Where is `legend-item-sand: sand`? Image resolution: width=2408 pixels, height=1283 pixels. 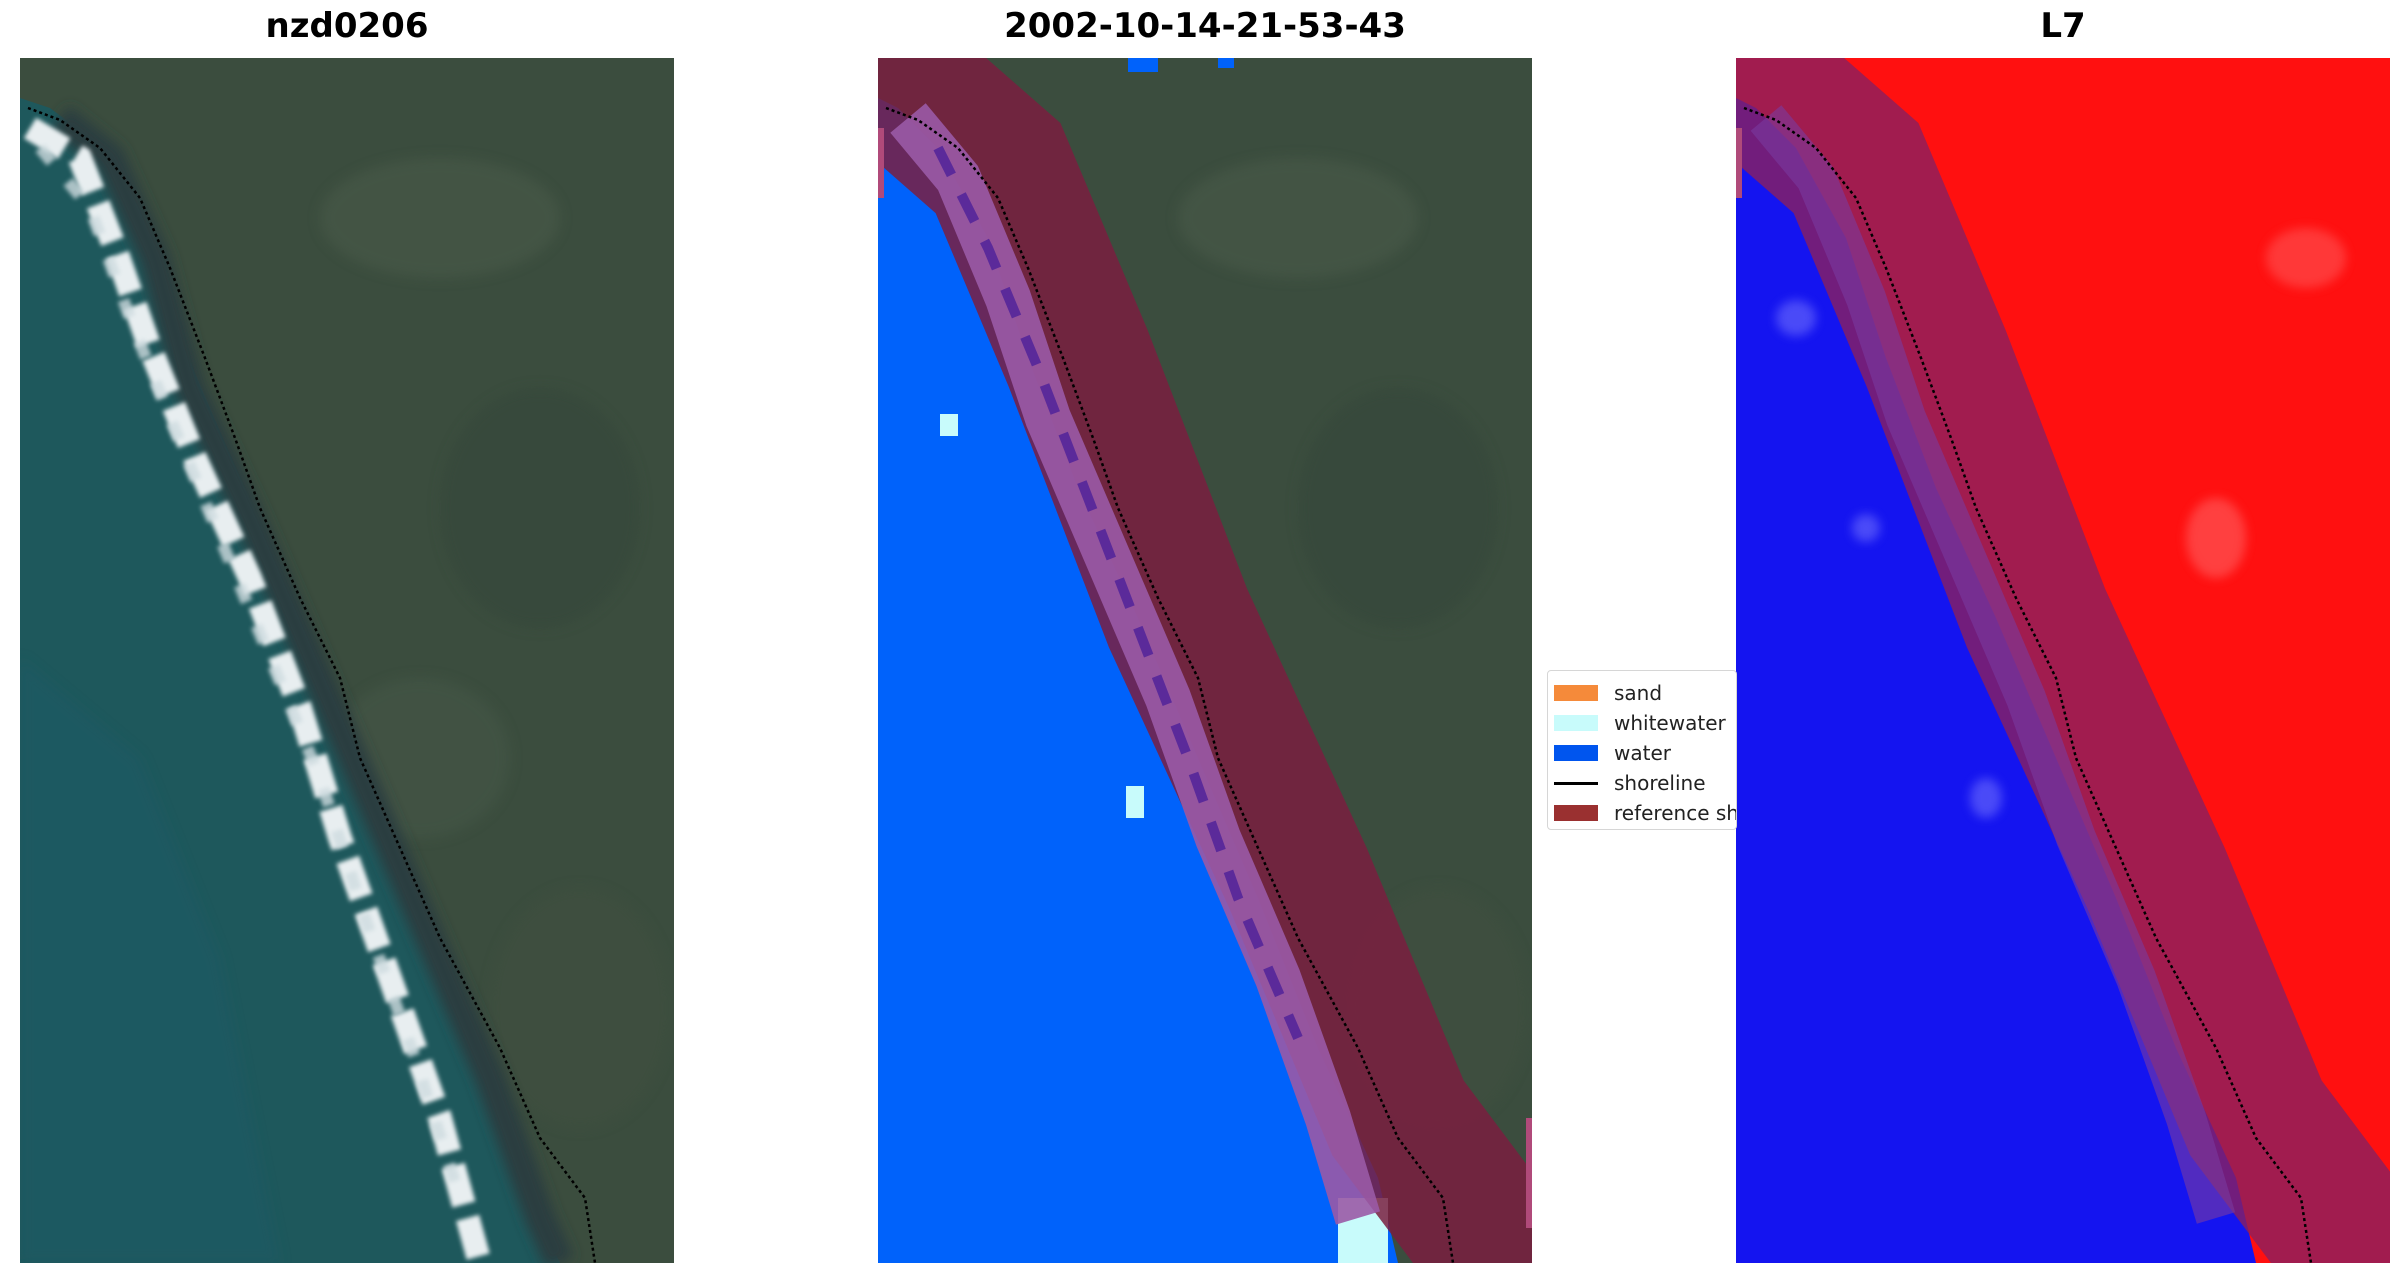
legend-item-sand: sand is located at coordinates (1605, 693).